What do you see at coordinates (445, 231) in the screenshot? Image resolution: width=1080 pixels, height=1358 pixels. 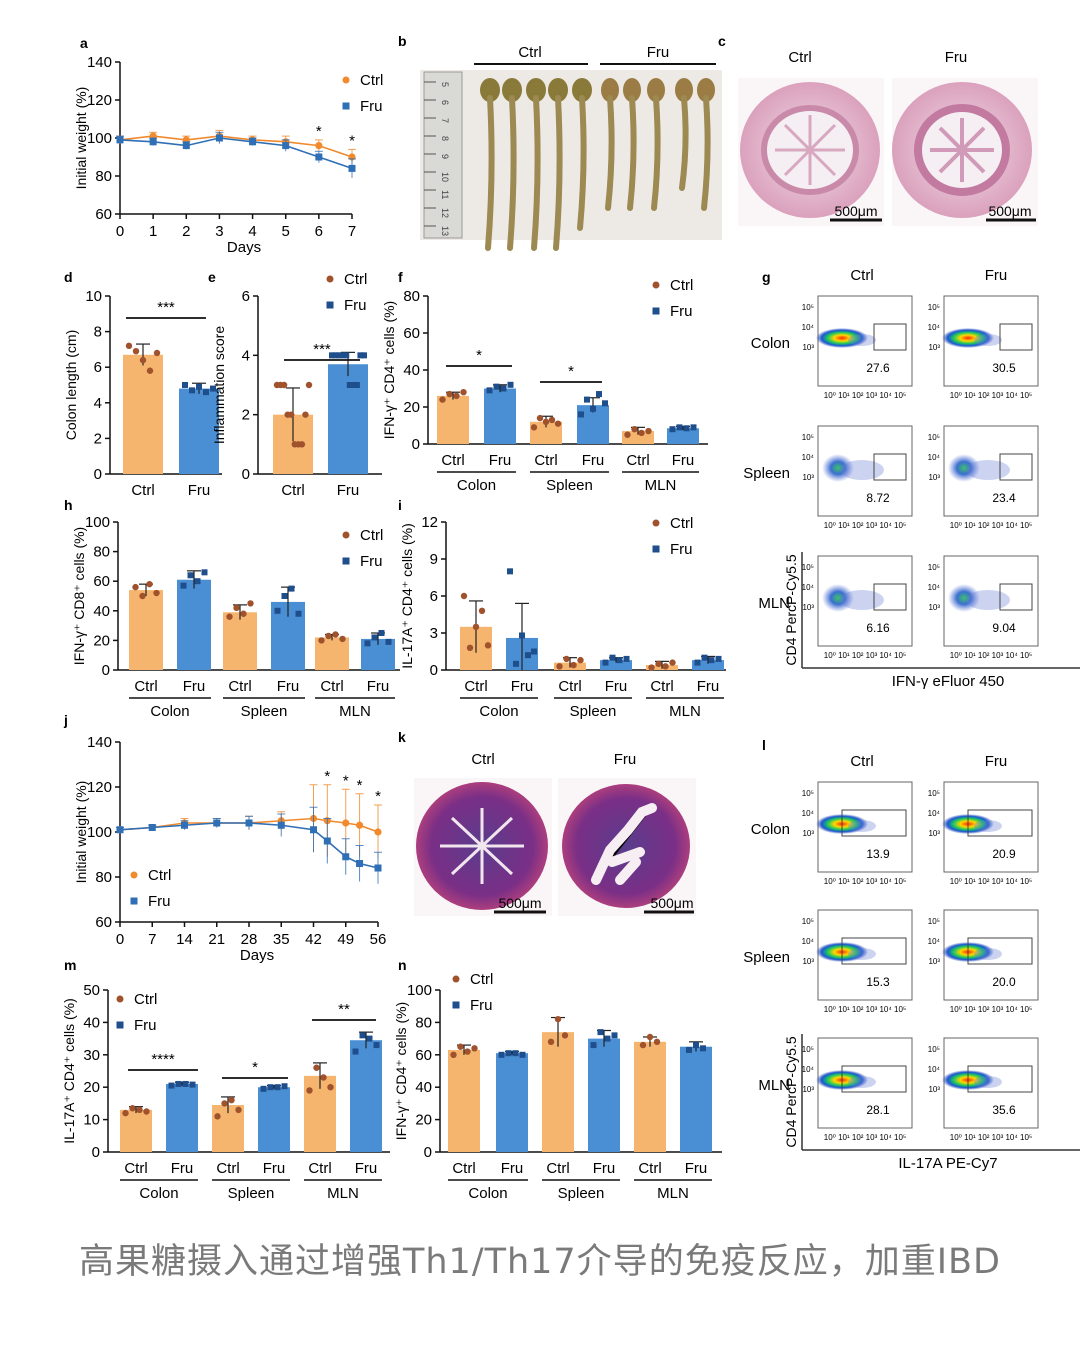 I see `ruler-label: 13` at bounding box center [445, 231].